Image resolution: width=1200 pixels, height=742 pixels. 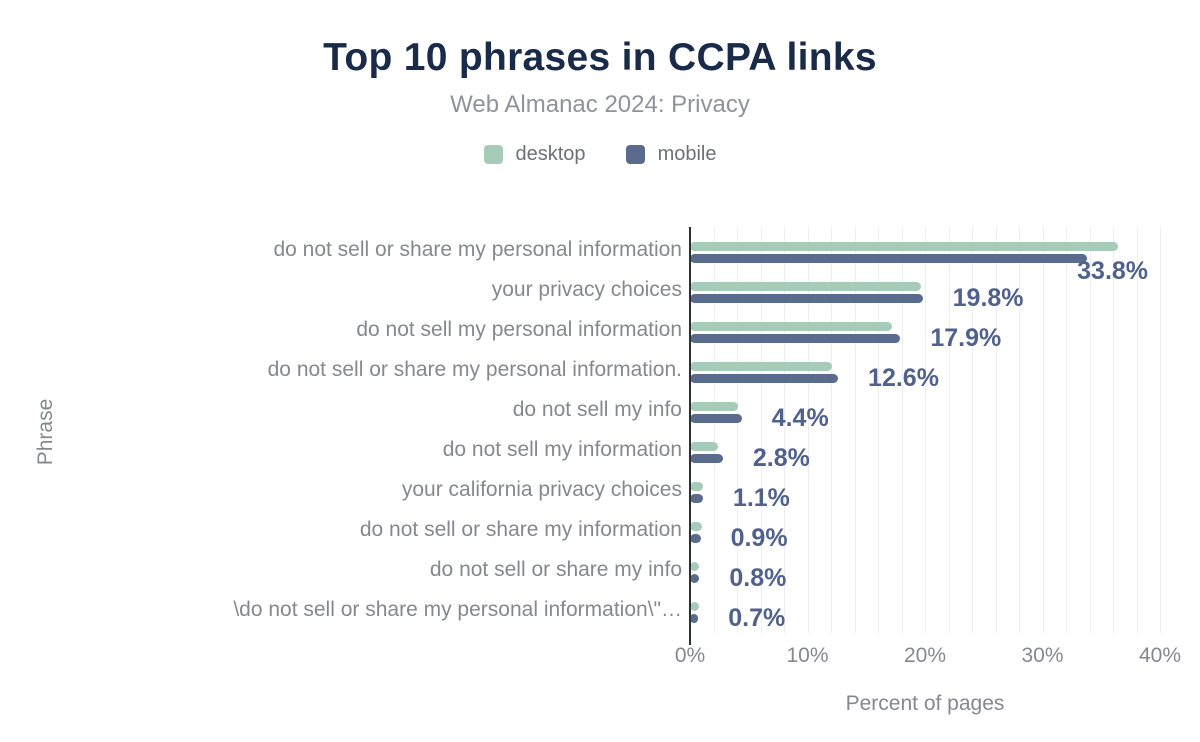 I want to click on category-label: do not sell or share my information, so click(x=520, y=529).